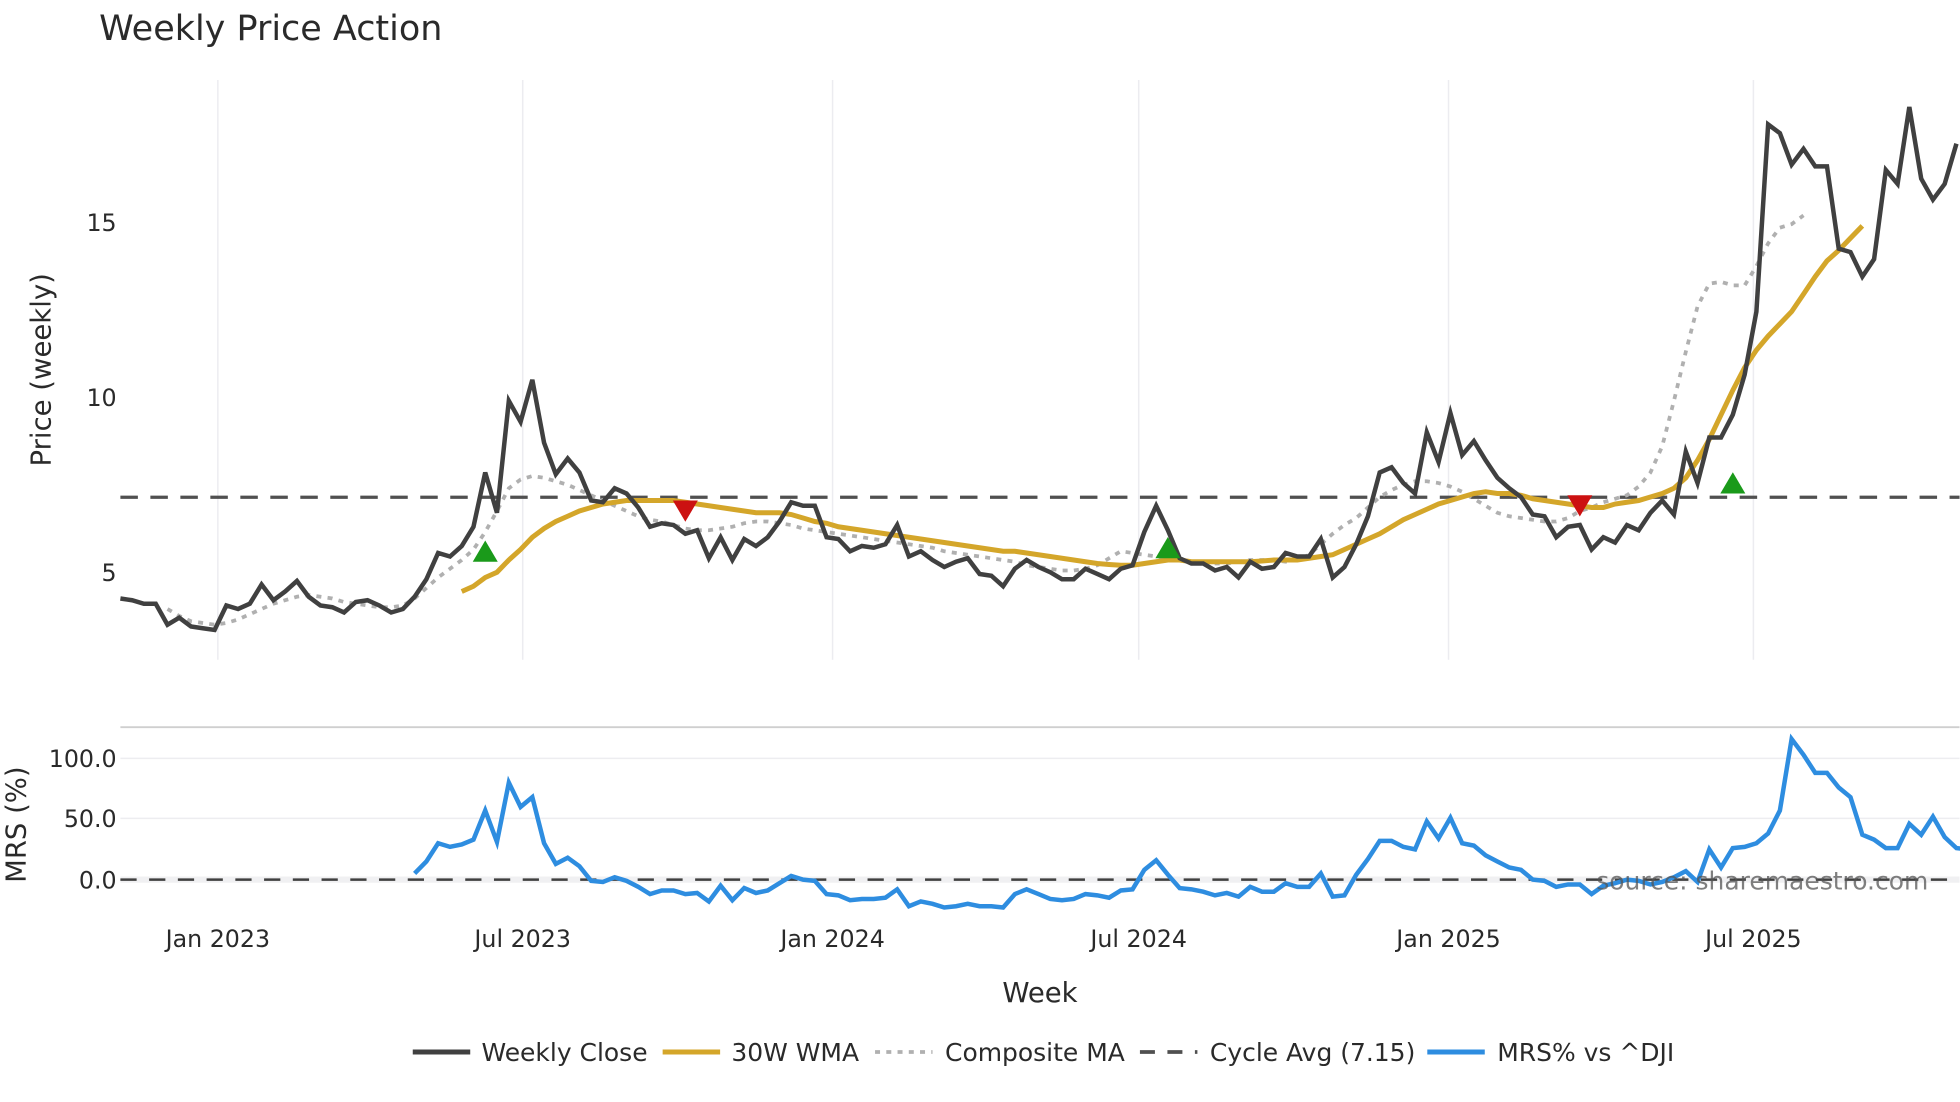  What do you see at coordinates (1137, 939) in the screenshot?
I see `xtick-jul-2024: Jul 2024` at bounding box center [1137, 939].